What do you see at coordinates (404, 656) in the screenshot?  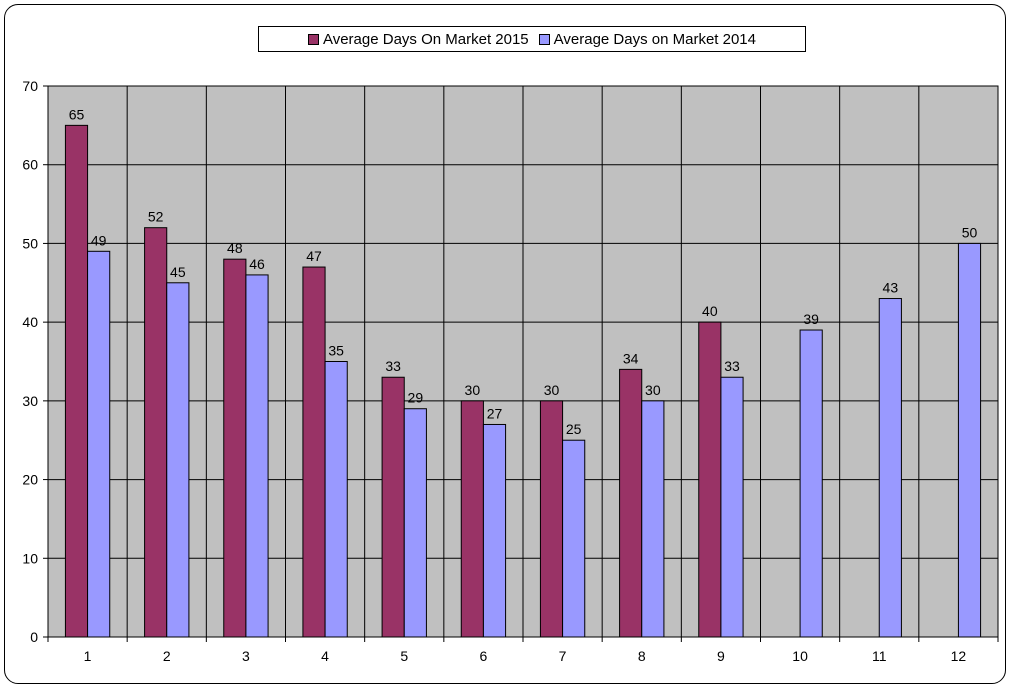 I see `x-tick-label: 5` at bounding box center [404, 656].